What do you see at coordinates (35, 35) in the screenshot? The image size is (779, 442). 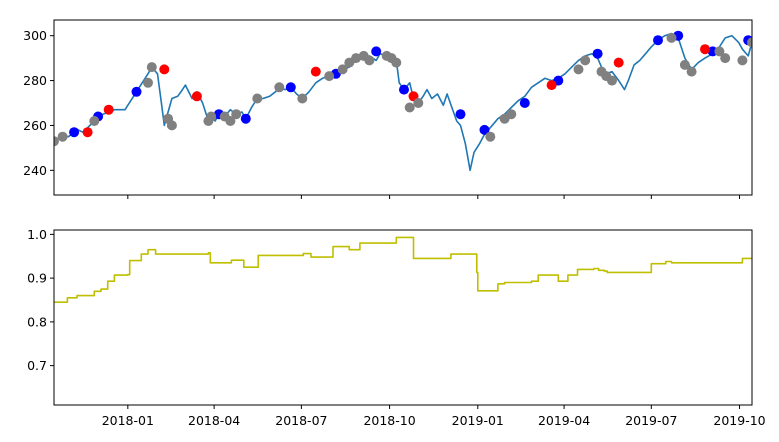 I see `y-tick-label: 300` at bounding box center [35, 35].